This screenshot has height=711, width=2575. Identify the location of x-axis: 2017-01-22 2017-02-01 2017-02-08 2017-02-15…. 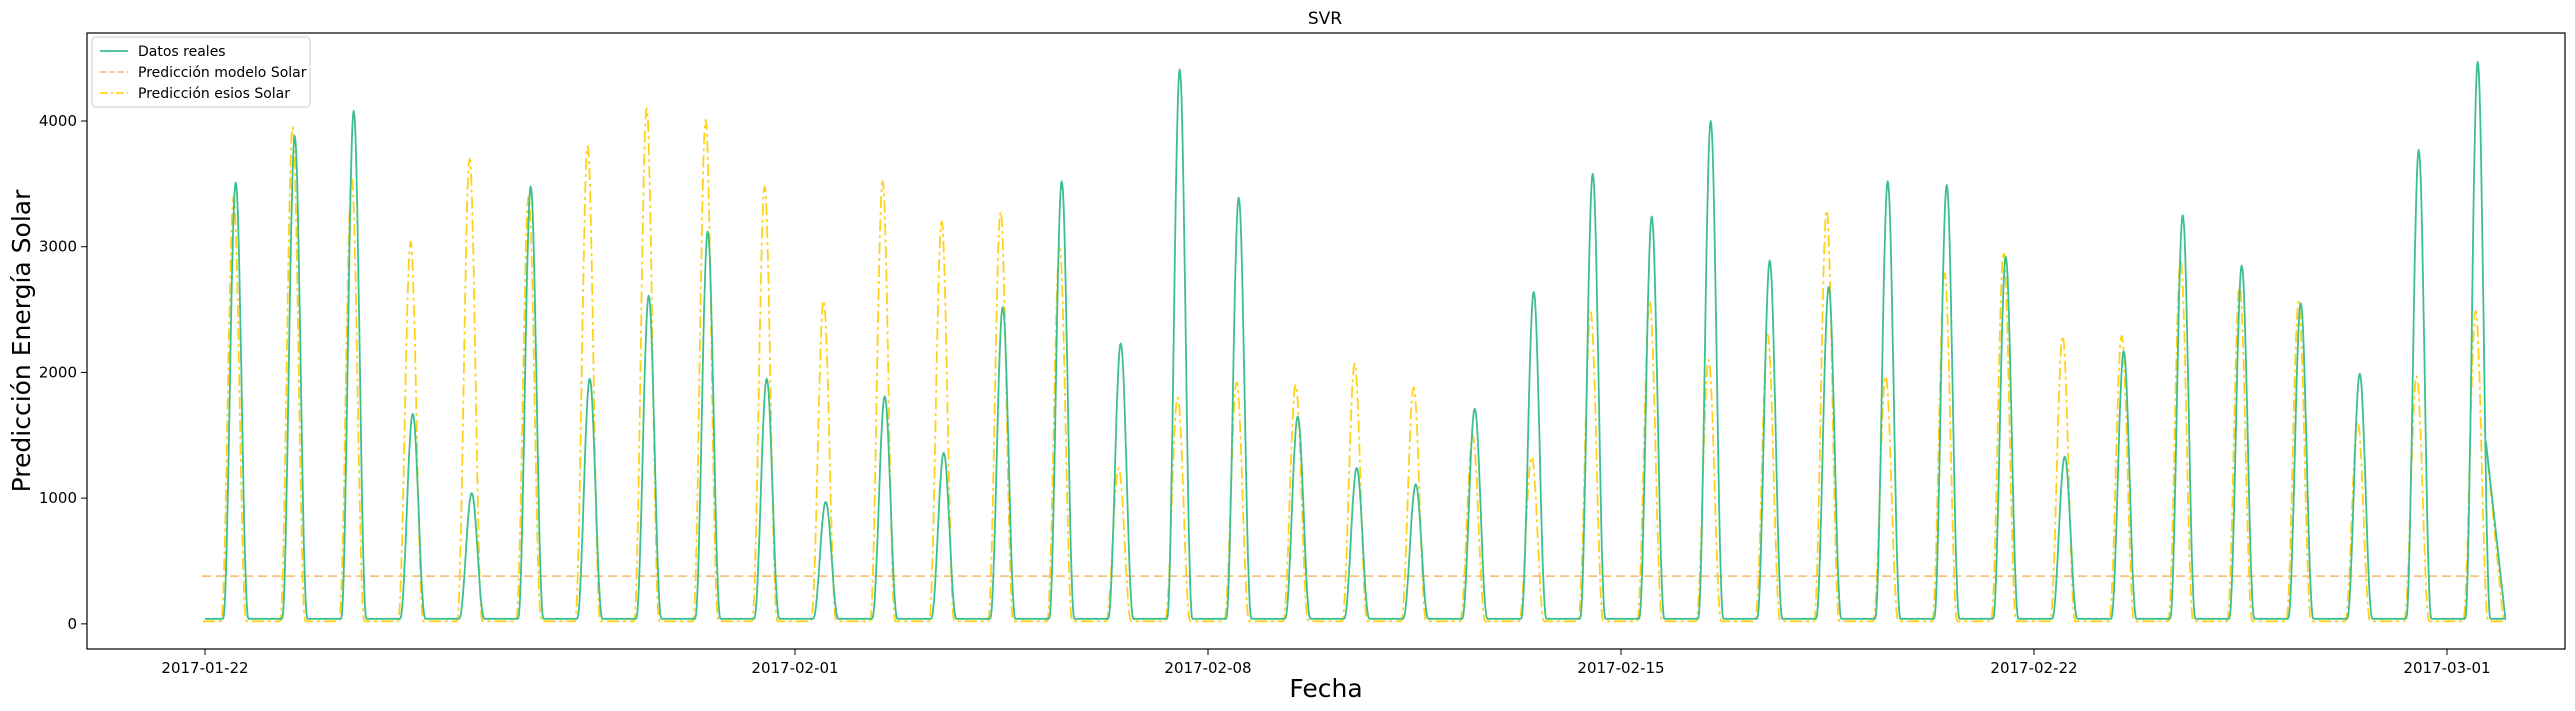
(1326, 663).